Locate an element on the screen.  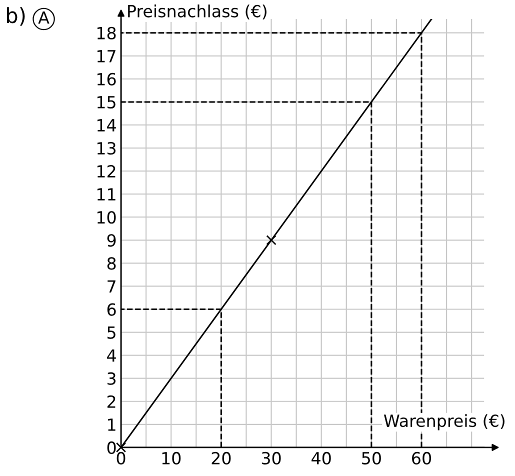
y-tick-label: 8 is located at coordinates (111, 263).